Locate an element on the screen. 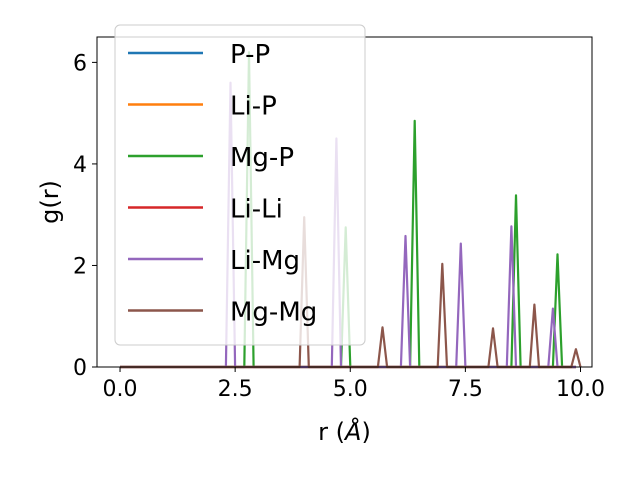 This screenshot has width=640, height=480. y-tick-label: 6 is located at coordinates (80, 63).